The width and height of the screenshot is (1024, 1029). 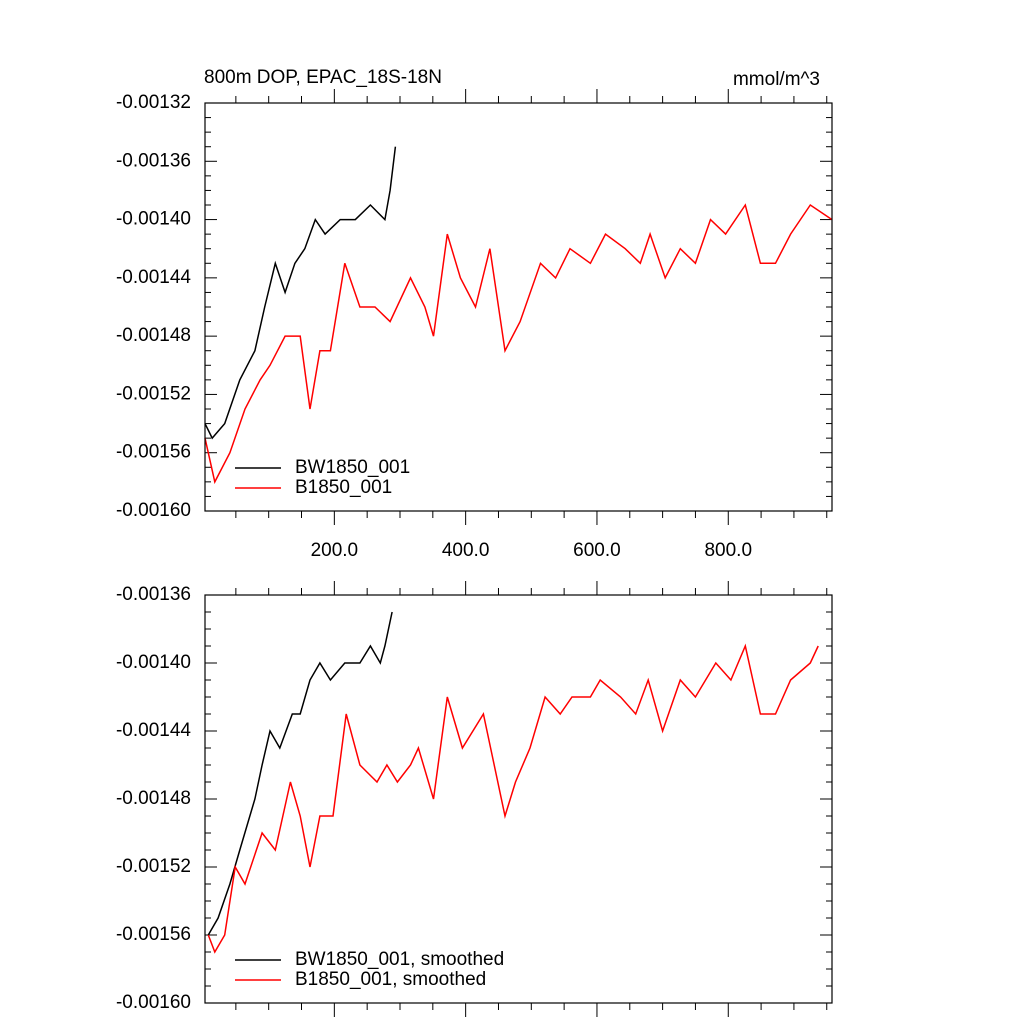 What do you see at coordinates (390, 979) in the screenshot?
I see `legend-label: B1850_001, smoothed` at bounding box center [390, 979].